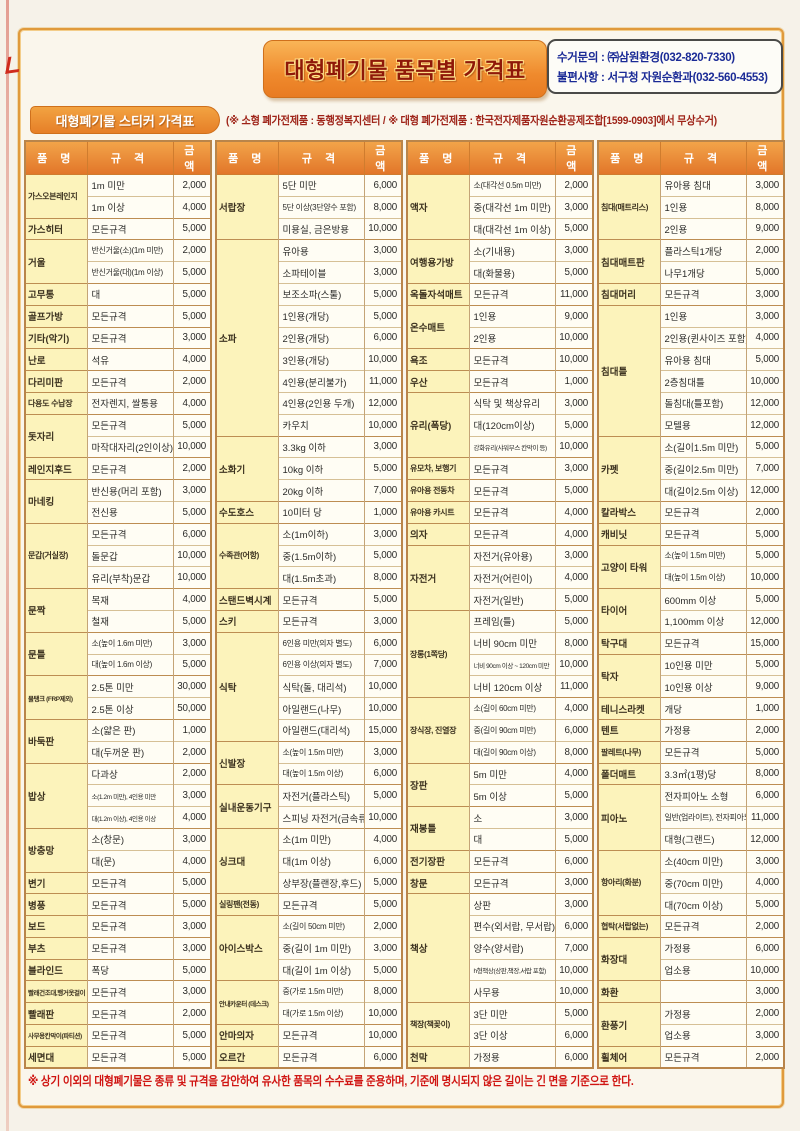  What do you see at coordinates (320, 468) in the screenshot?
I see `item-spec: 10kg 이하` at bounding box center [320, 468].